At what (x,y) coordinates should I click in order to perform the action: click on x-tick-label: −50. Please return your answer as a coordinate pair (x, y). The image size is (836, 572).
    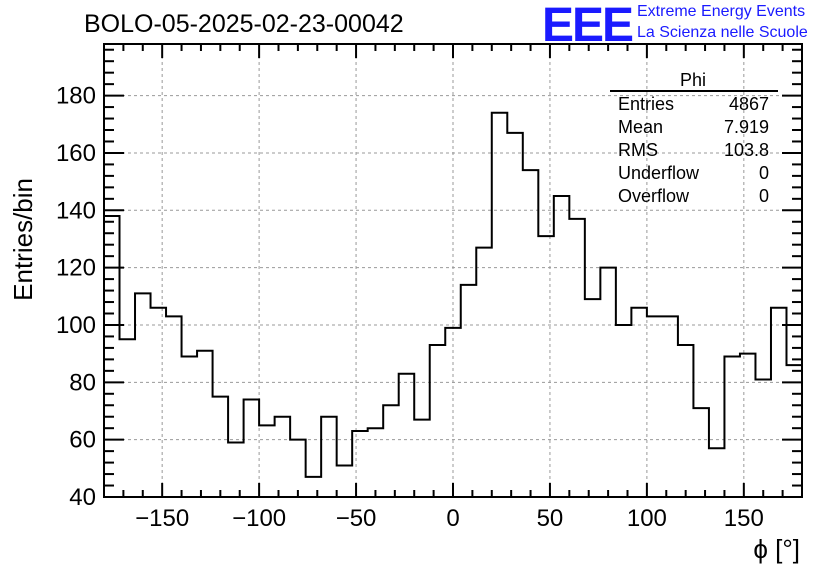
    Looking at the image, I should click on (356, 518).